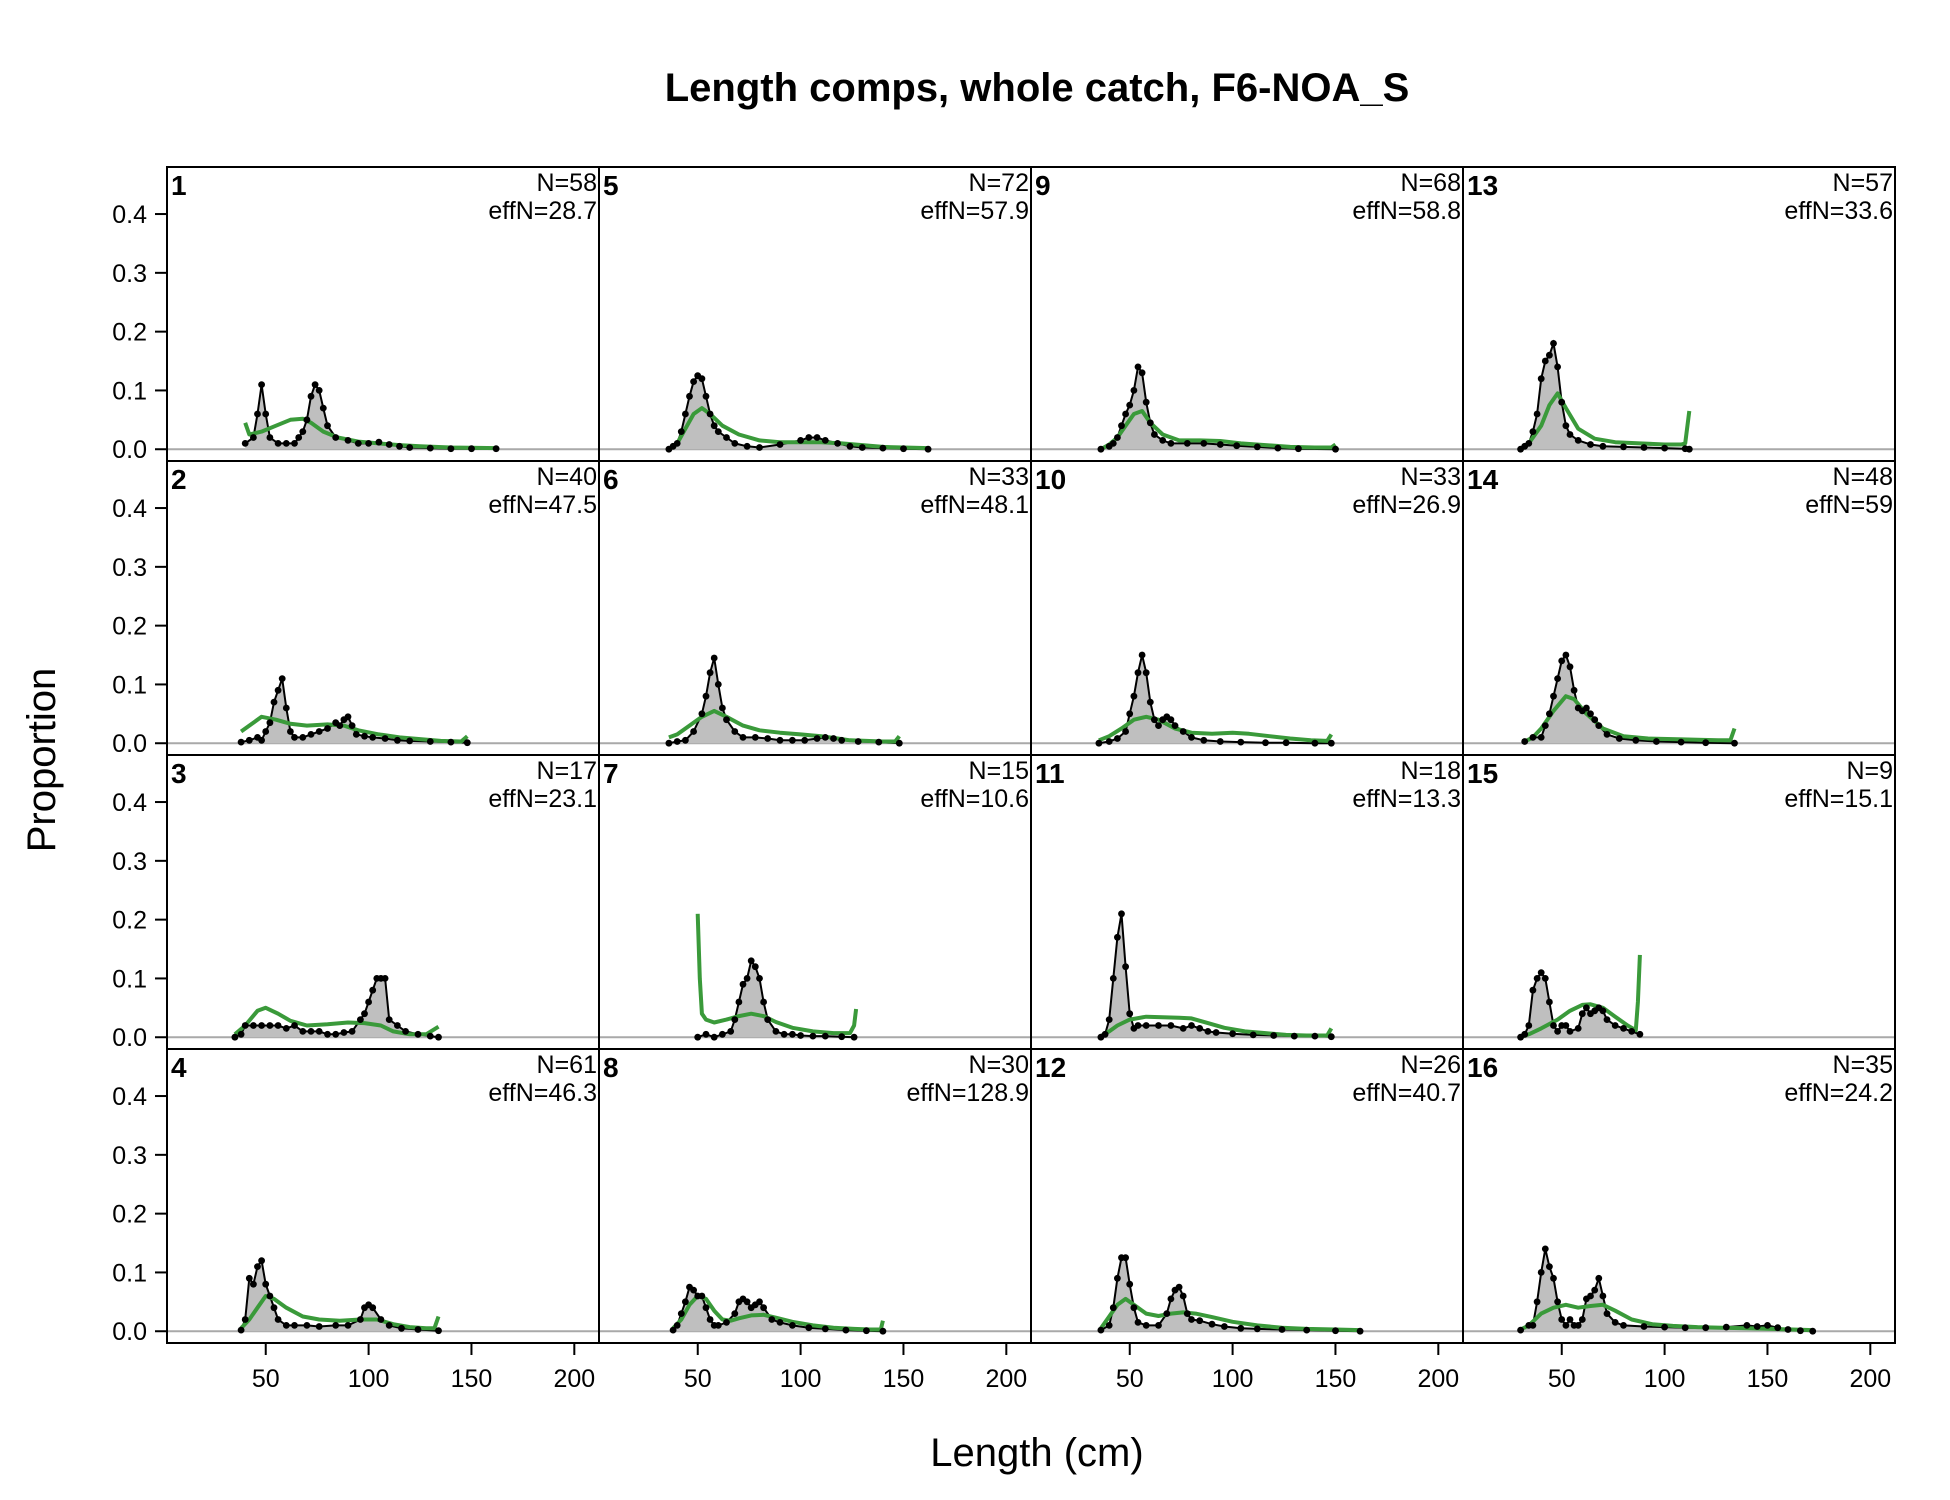 This screenshot has height=1500, width=1950. I want to click on y-tick-label: 0.1, so click(129, 685).